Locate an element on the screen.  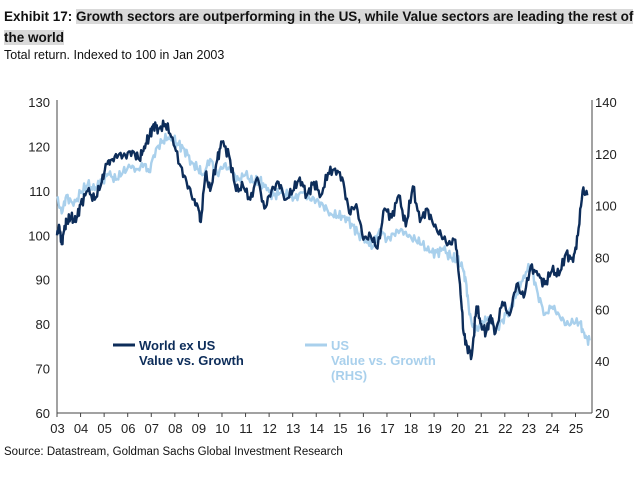
legend-us-label: US is located at coordinates (340, 345).